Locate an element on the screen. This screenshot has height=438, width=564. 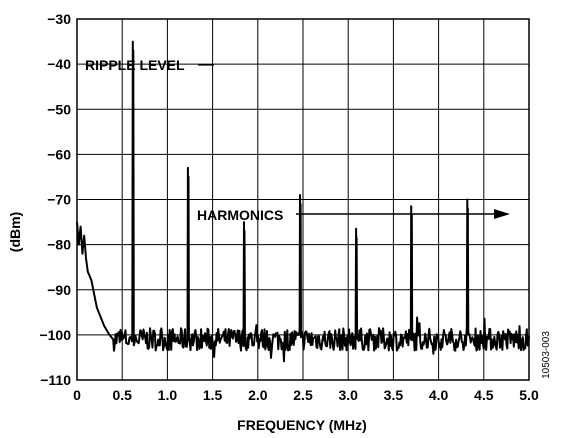
y-tick-label: −40 is located at coordinates (59, 64).